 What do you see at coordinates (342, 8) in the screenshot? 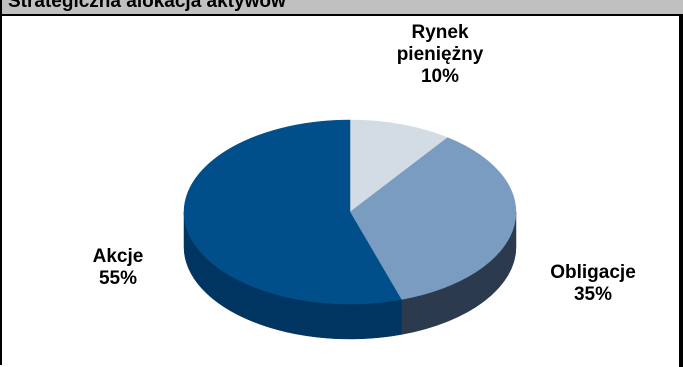
I see `title-bar: Strategiczna alokacja aktywów` at bounding box center [342, 8].